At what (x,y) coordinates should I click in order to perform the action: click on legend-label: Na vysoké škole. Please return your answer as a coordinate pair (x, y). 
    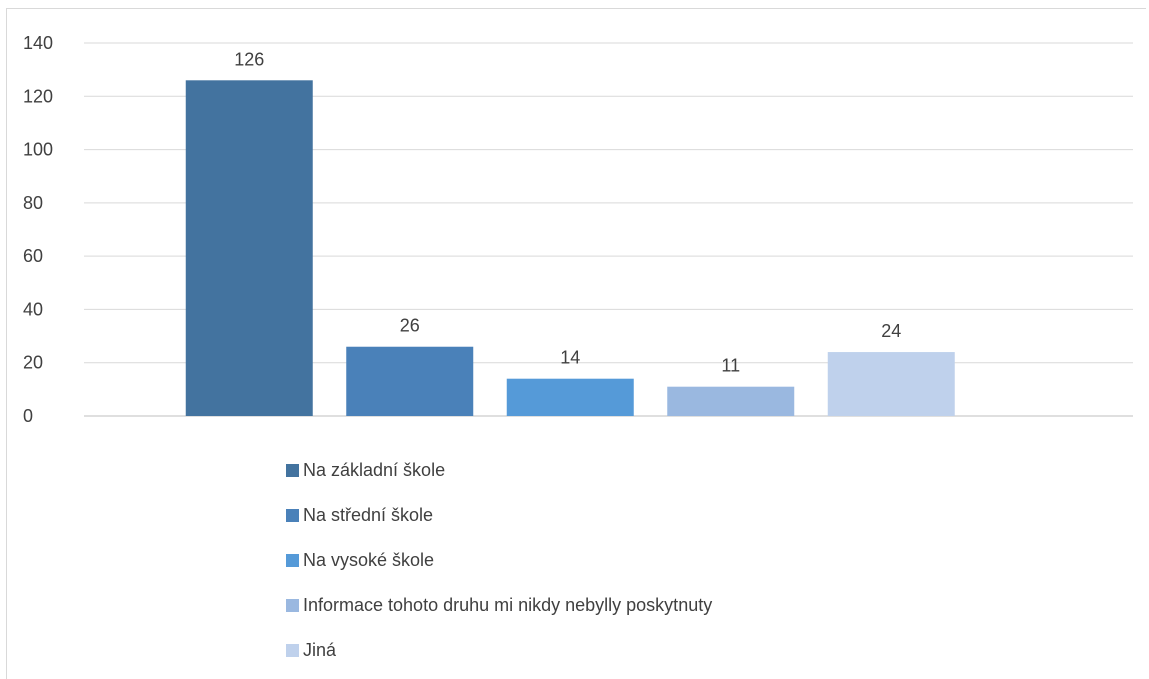
    Looking at the image, I should click on (369, 560).